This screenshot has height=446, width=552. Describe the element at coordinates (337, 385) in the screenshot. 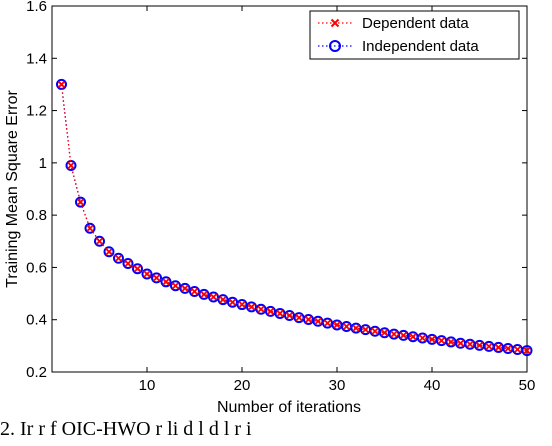

I see `x-tick-label: 30` at that location.